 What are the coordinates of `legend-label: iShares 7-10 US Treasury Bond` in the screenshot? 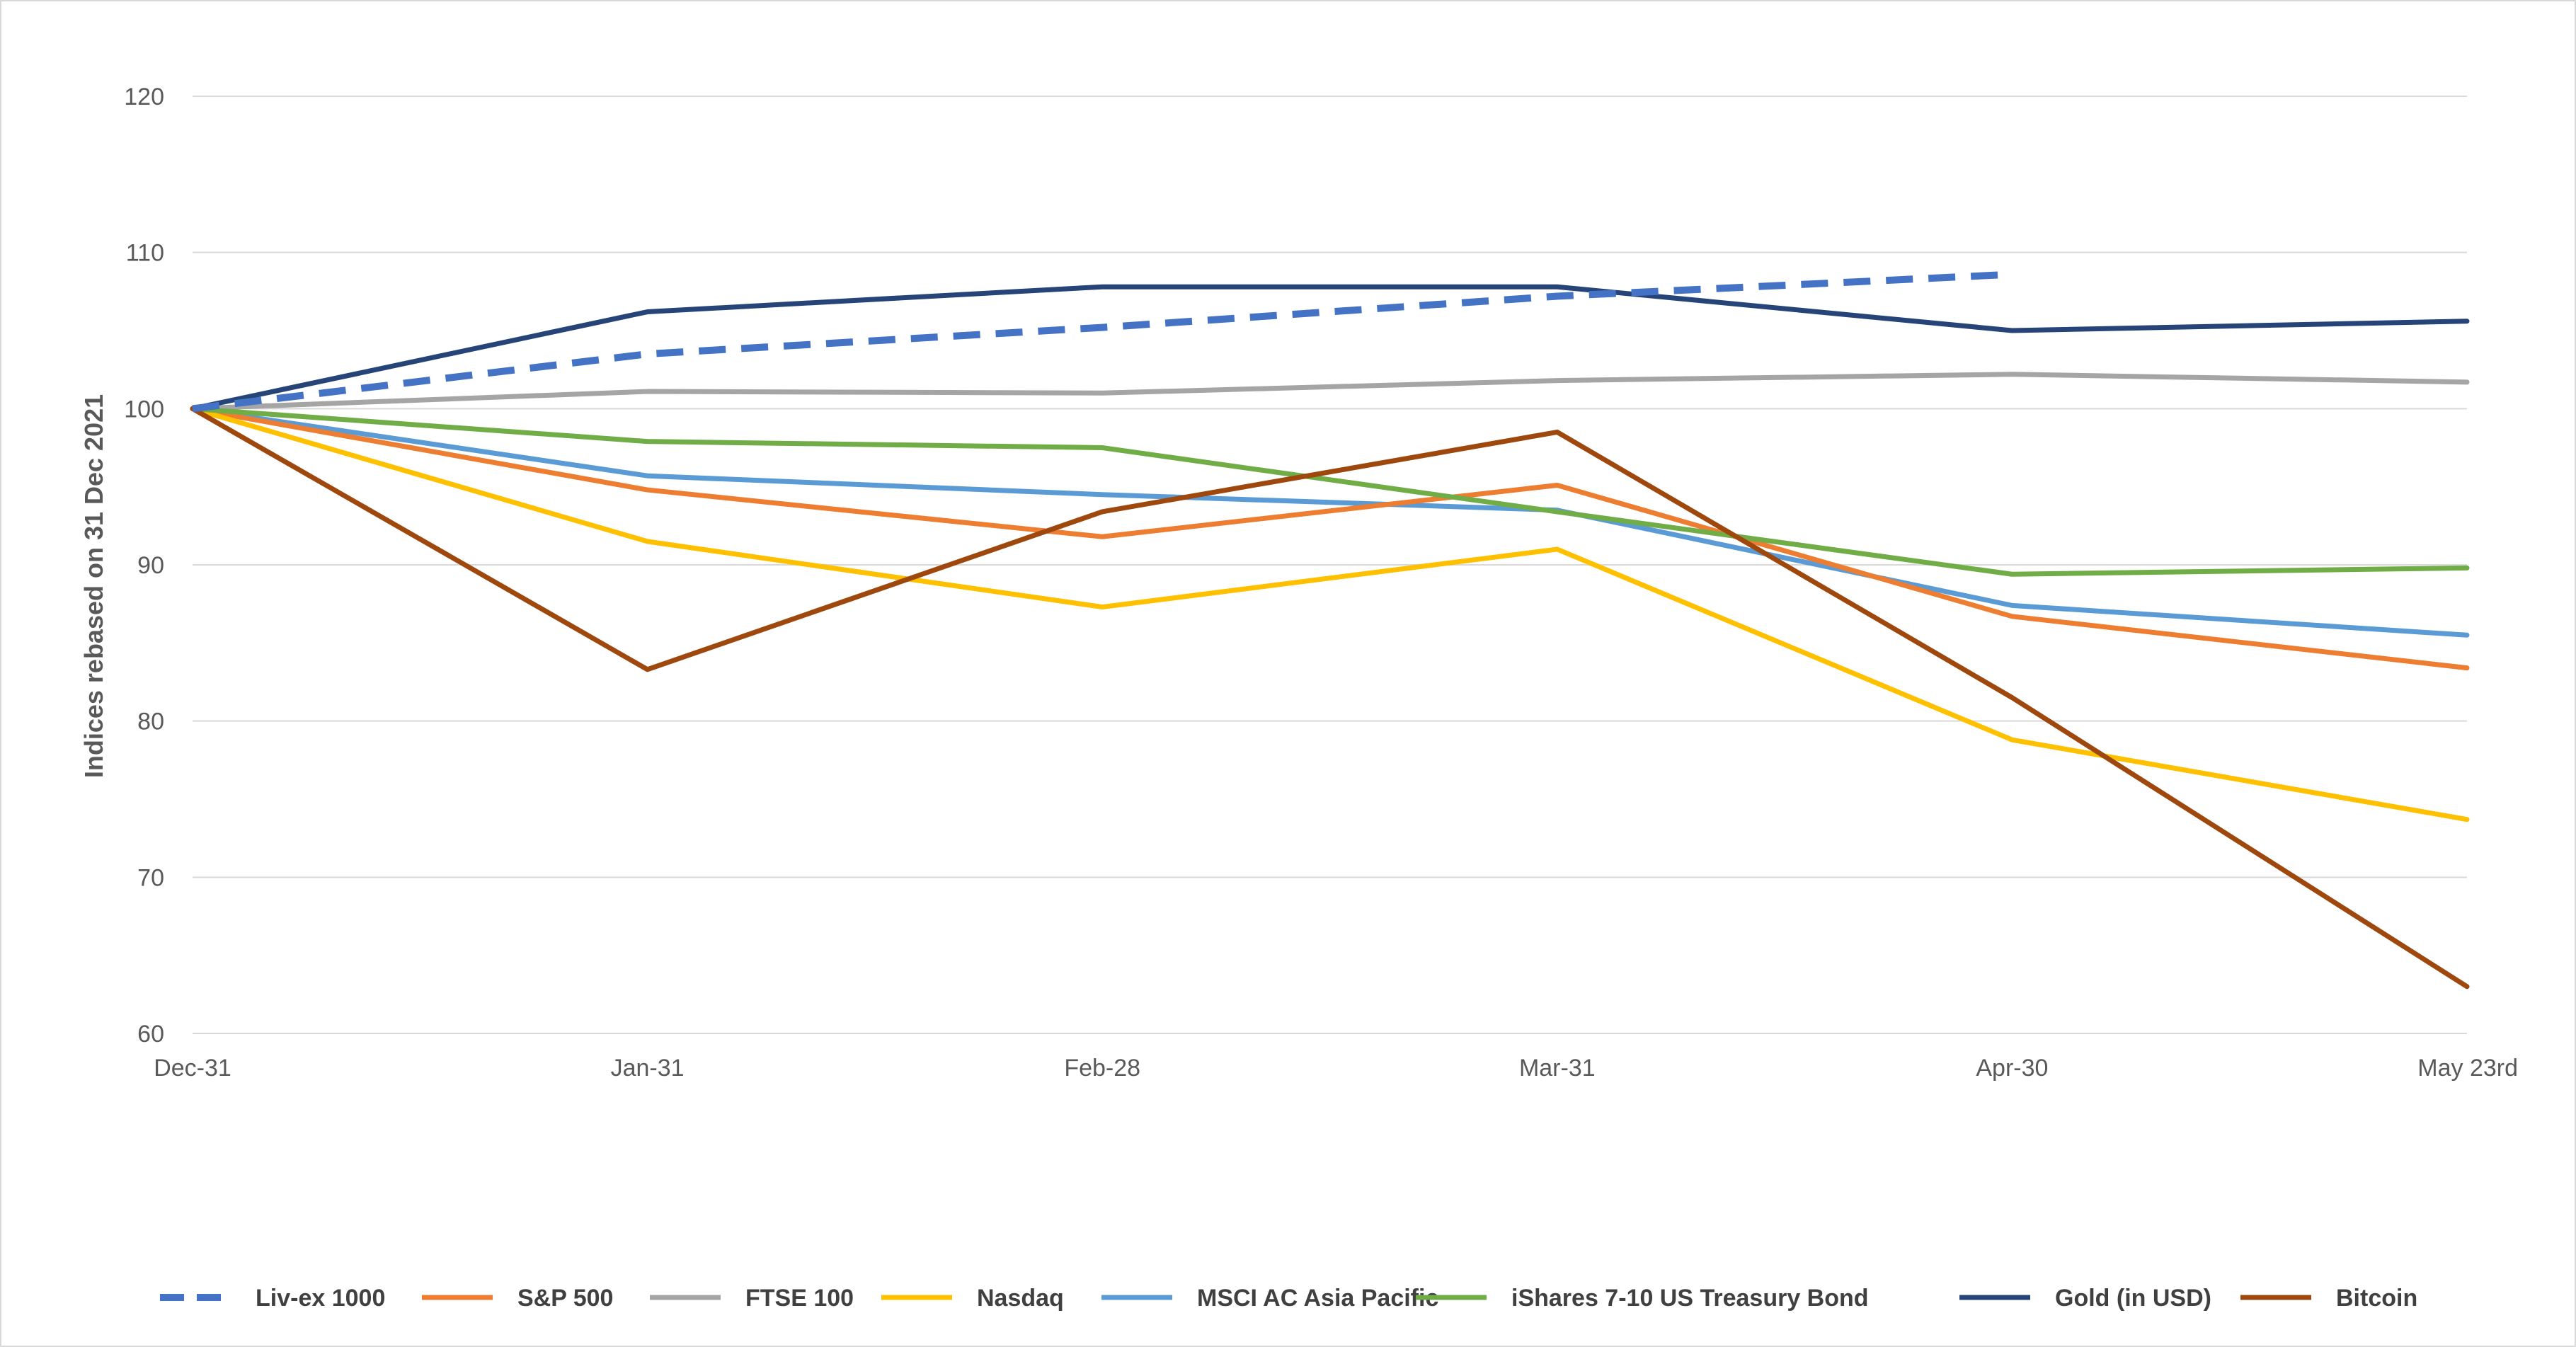 It's located at (1690, 1298).